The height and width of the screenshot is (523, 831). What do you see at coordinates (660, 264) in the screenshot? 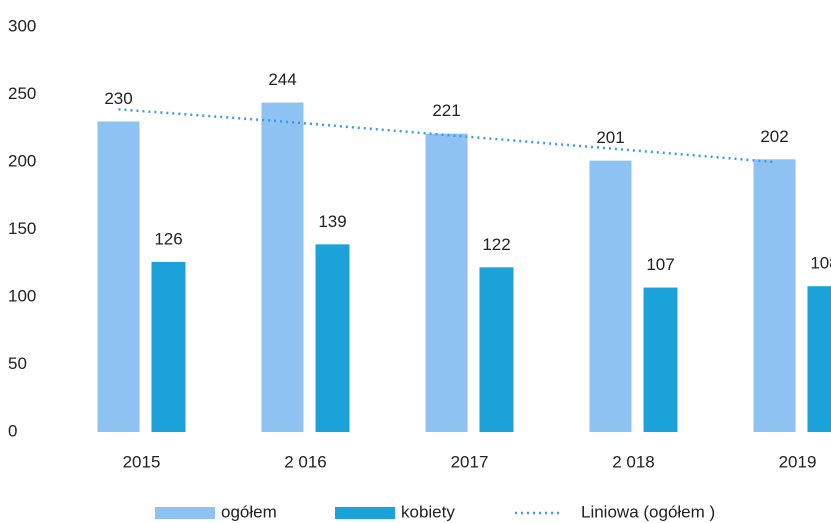
I see `data-label: 107` at bounding box center [660, 264].